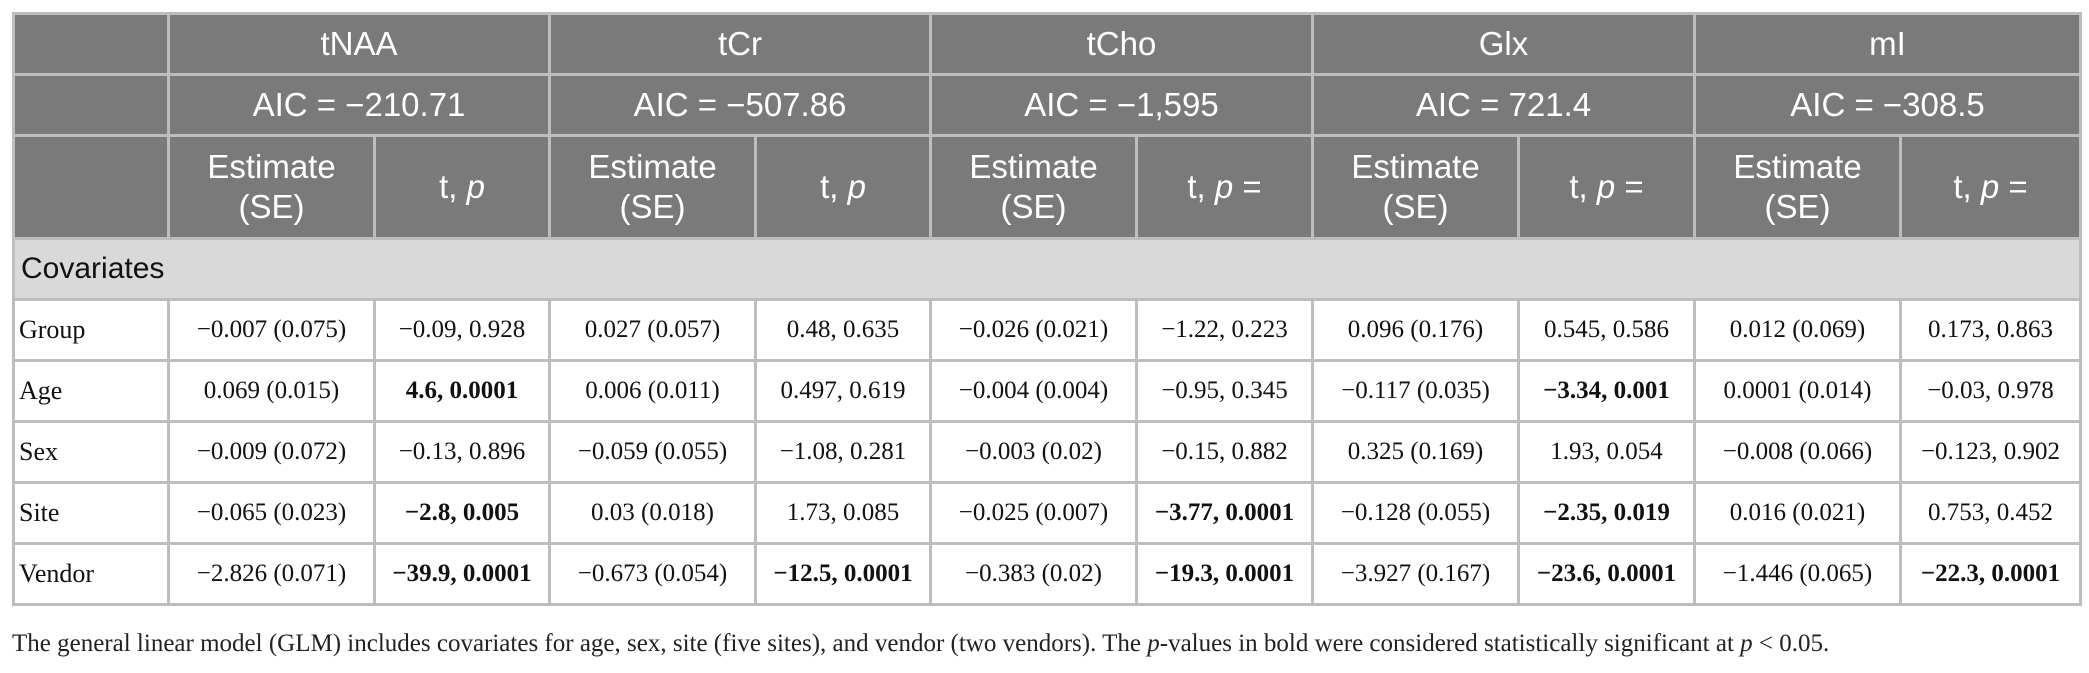 This screenshot has width=2089, height=673. Describe the element at coordinates (1415, 513) in the screenshot. I see `estimate-cell: −0.128 (0.055)` at that location.